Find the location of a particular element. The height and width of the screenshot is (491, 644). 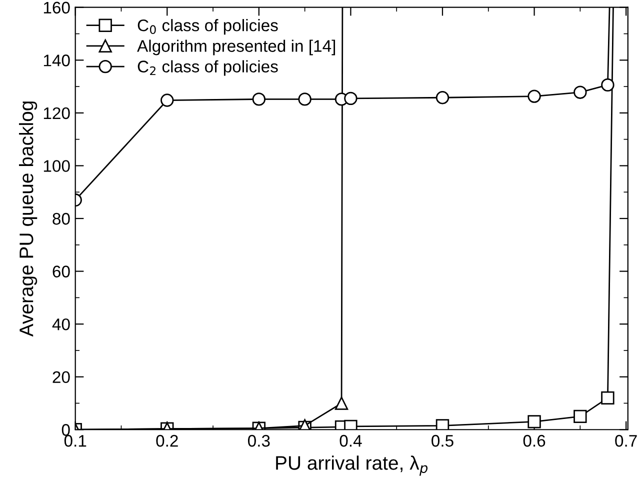

y-tick-label: 0 is located at coordinates (66, 430).